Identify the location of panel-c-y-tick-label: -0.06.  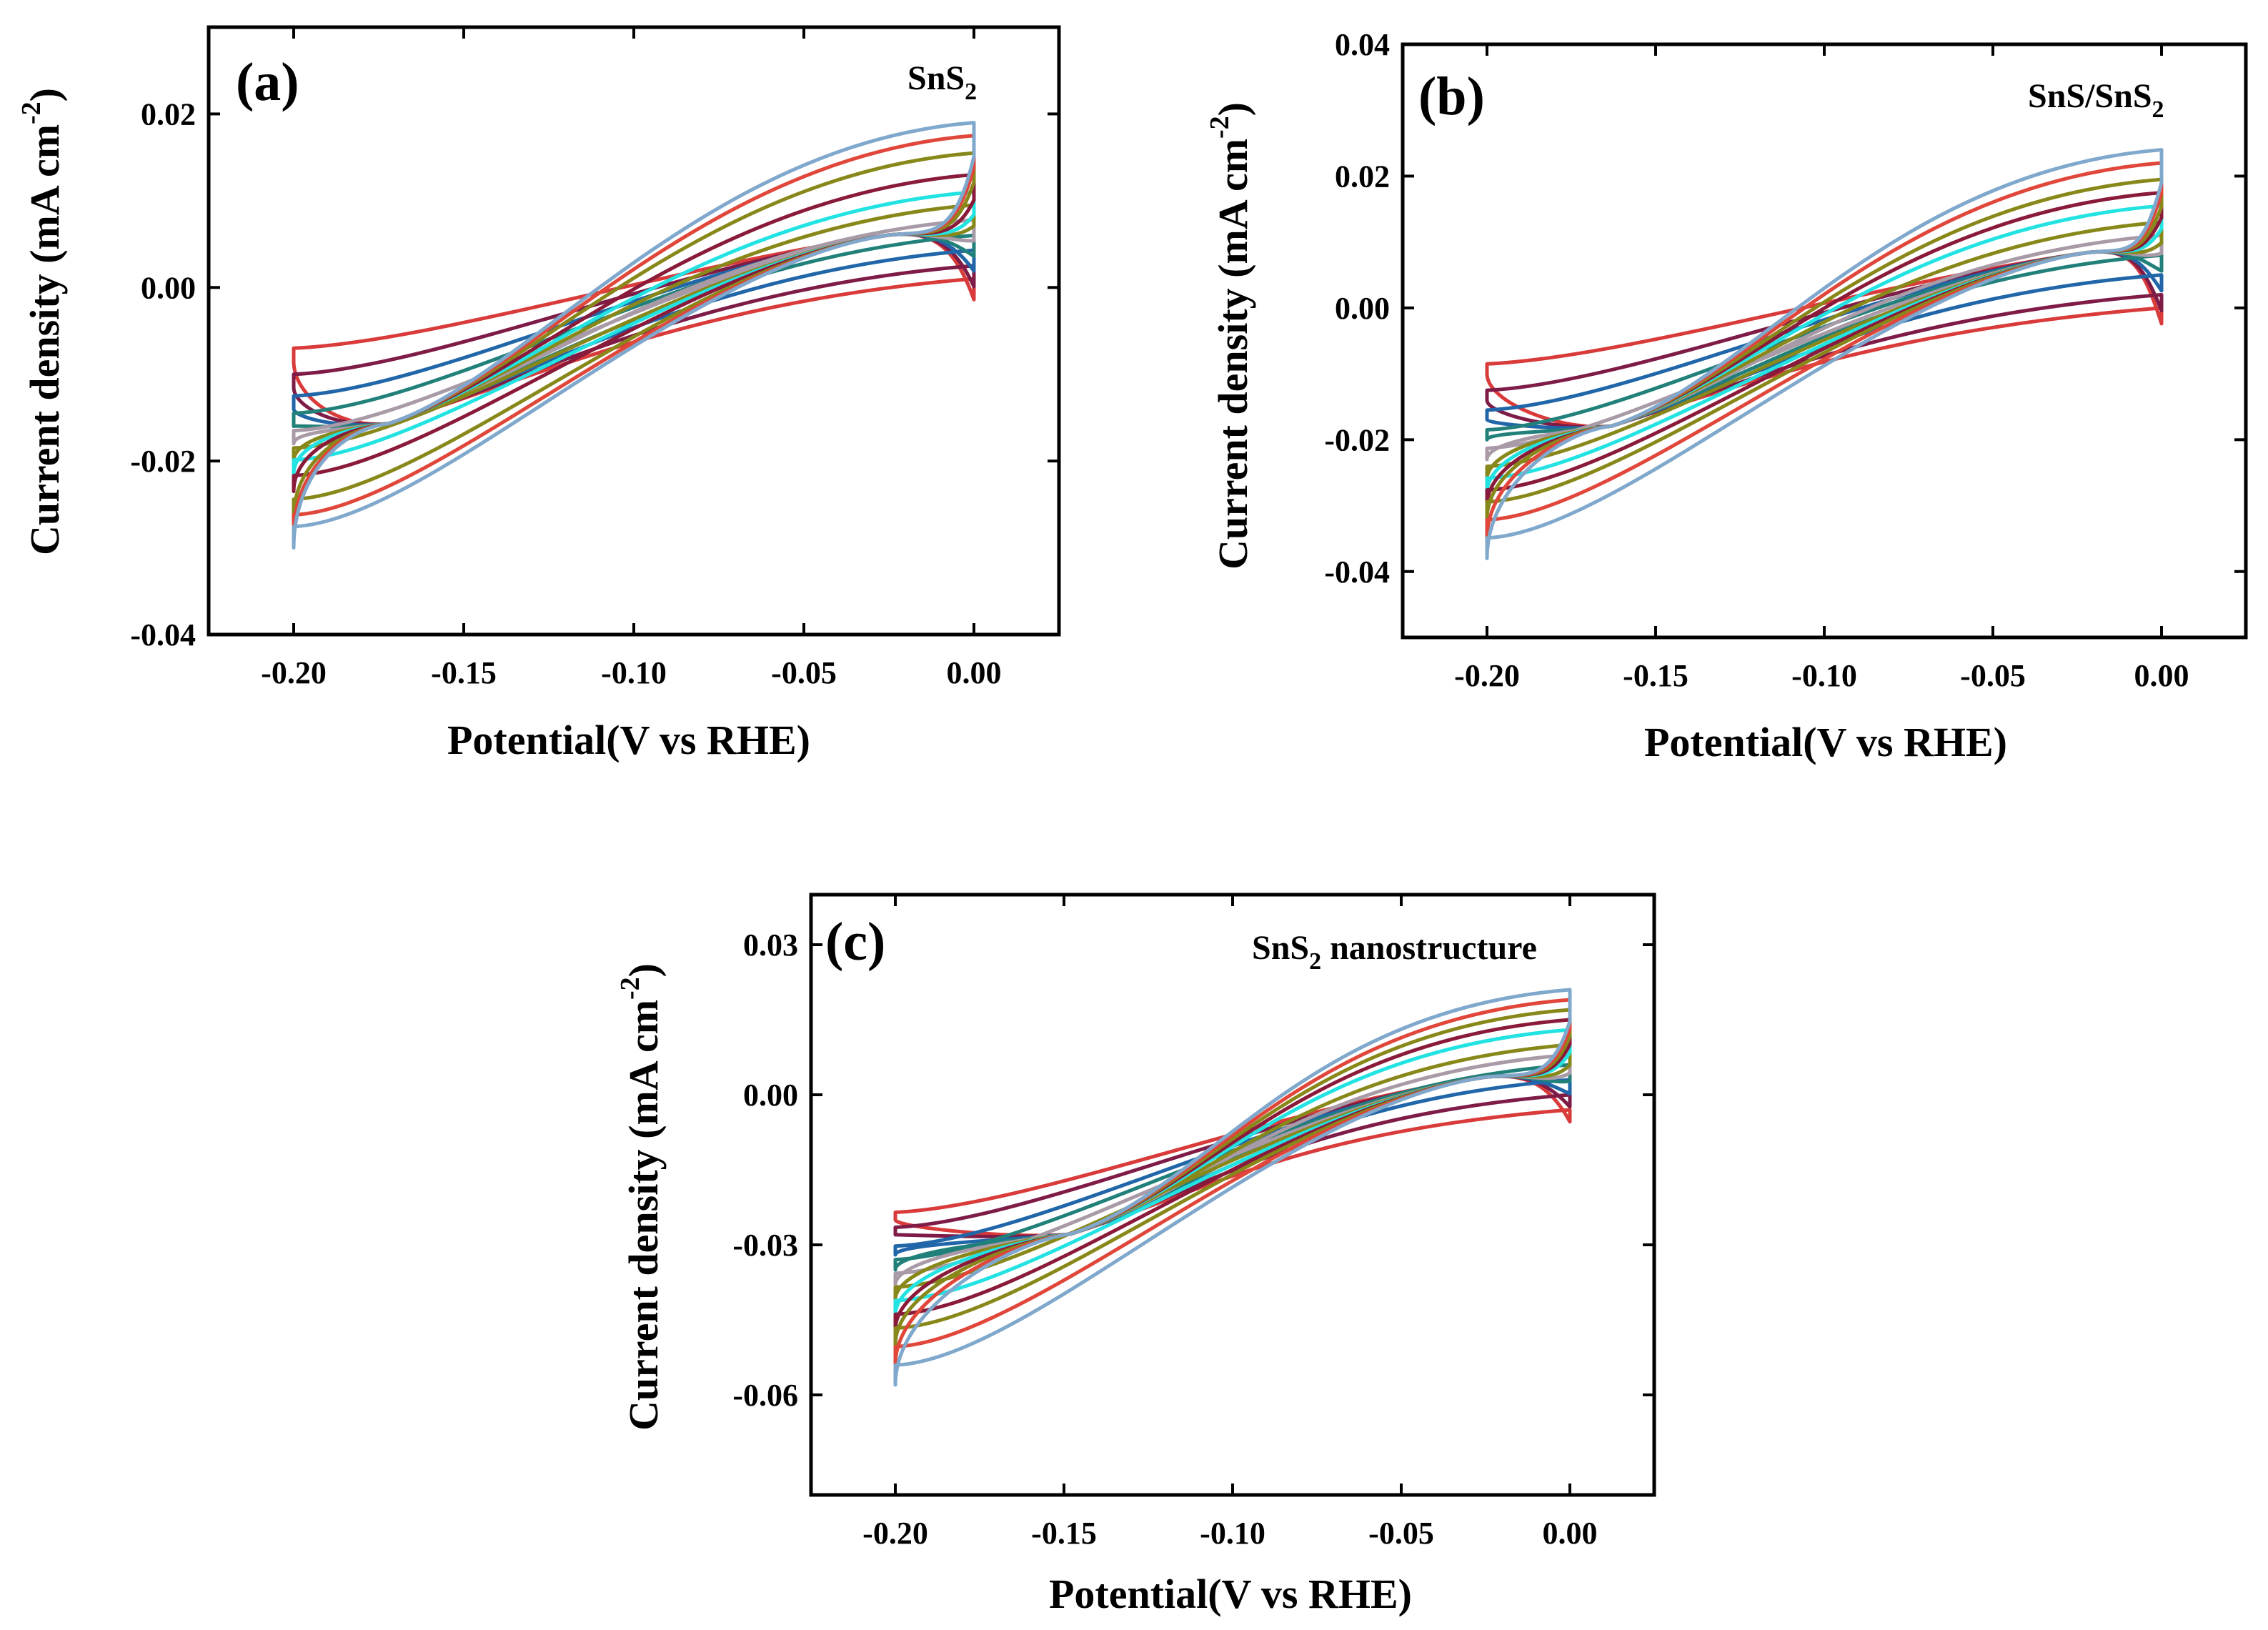
(765, 1395).